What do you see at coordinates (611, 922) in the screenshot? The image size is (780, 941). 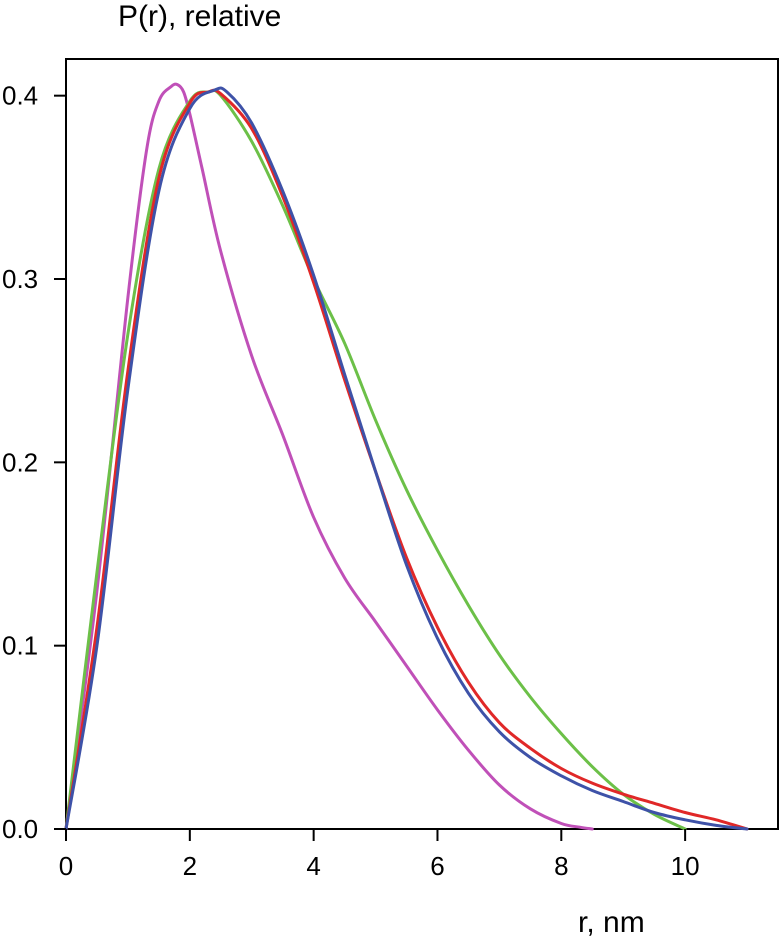 I see `x-axis-title: r, nm` at bounding box center [611, 922].